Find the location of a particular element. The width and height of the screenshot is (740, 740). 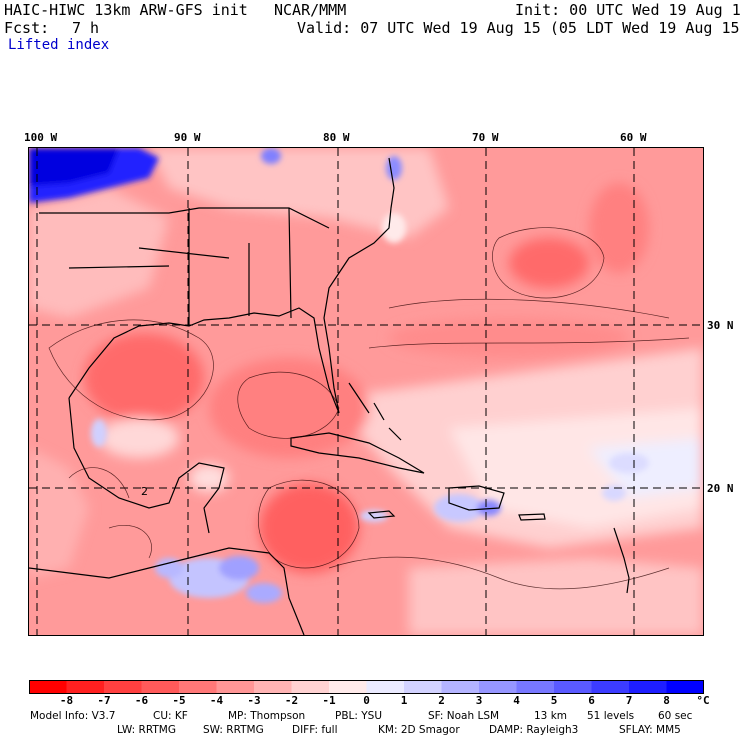

lon-label-80w: 80 W is located at coordinates (336, 137).